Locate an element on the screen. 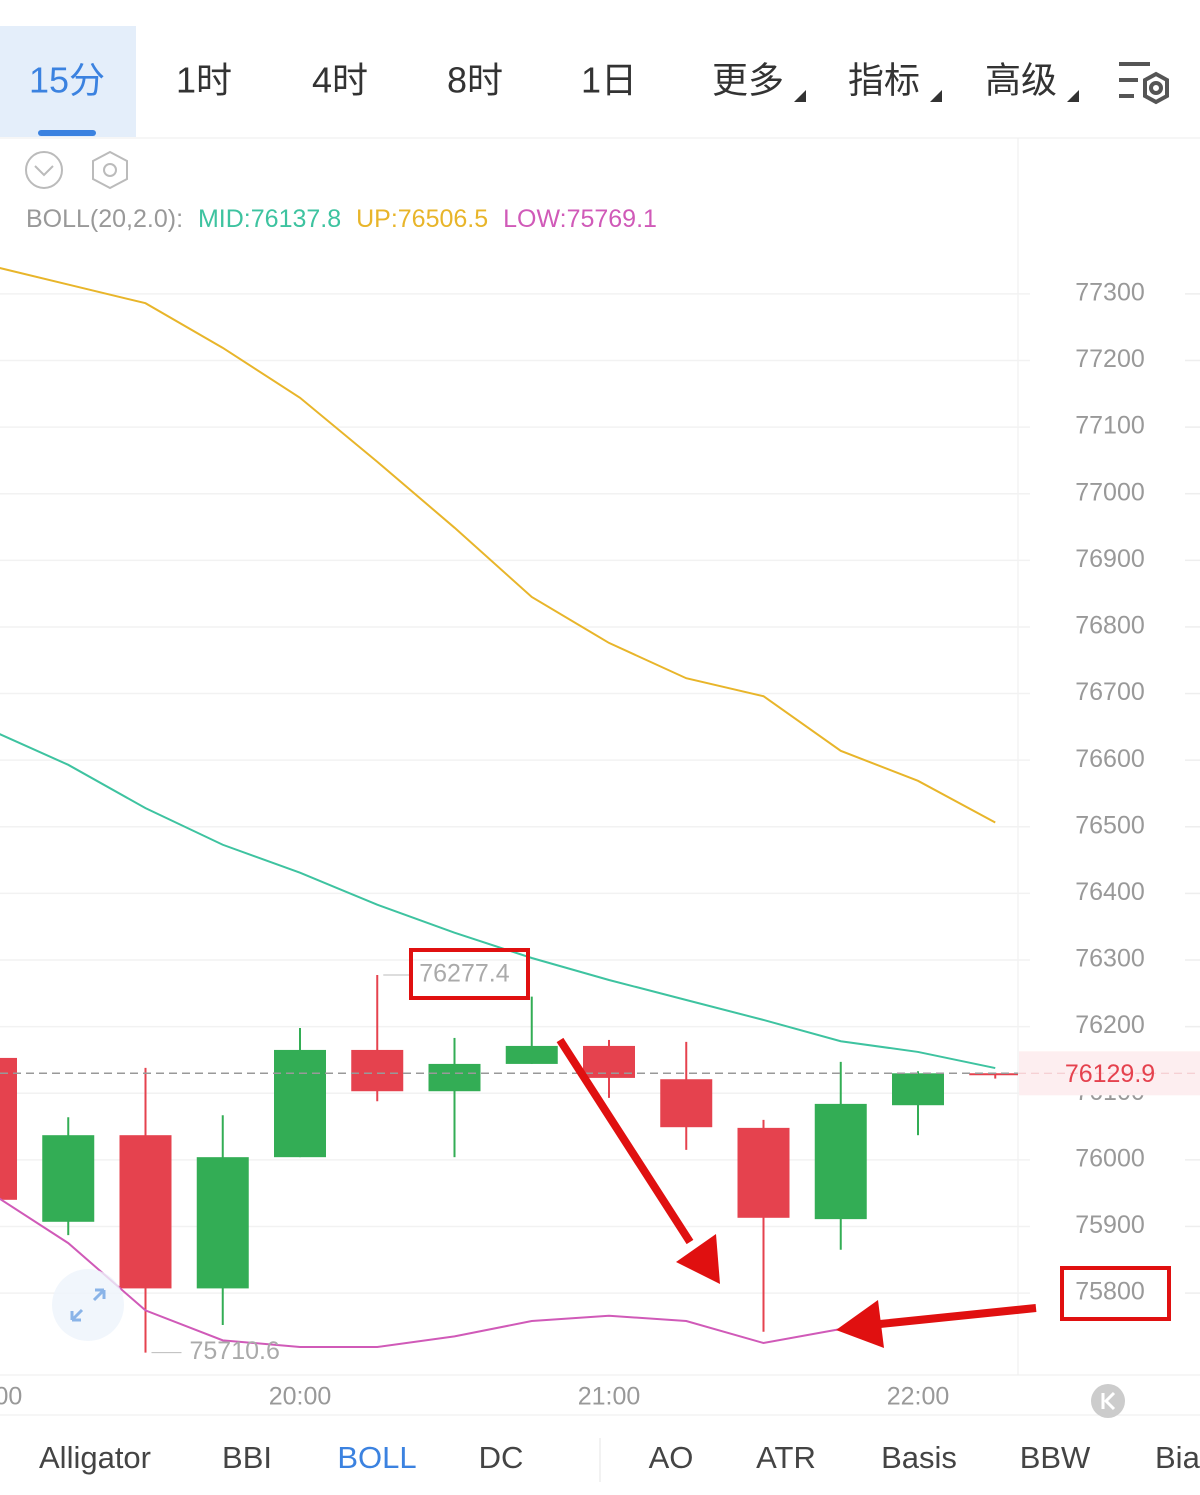 This screenshot has height=1495, width=1200. x-tick-label: 19:00 is located at coordinates (11, 1397).